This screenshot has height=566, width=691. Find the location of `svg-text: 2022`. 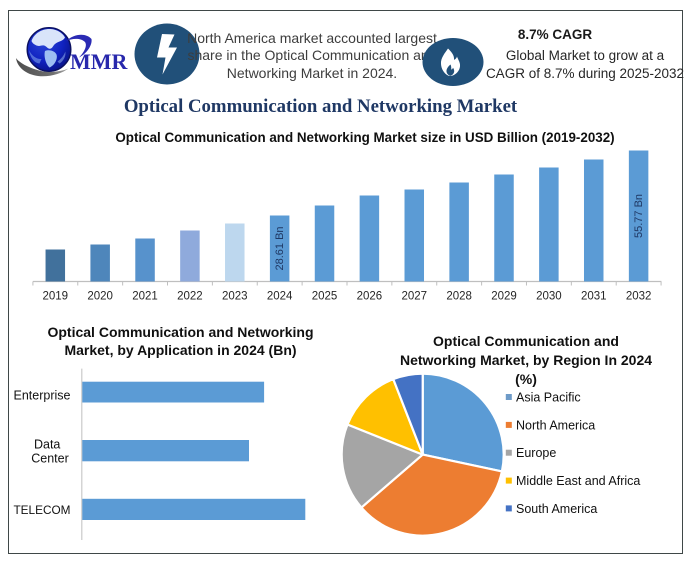

svg-text: 2022 is located at coordinates (190, 297).